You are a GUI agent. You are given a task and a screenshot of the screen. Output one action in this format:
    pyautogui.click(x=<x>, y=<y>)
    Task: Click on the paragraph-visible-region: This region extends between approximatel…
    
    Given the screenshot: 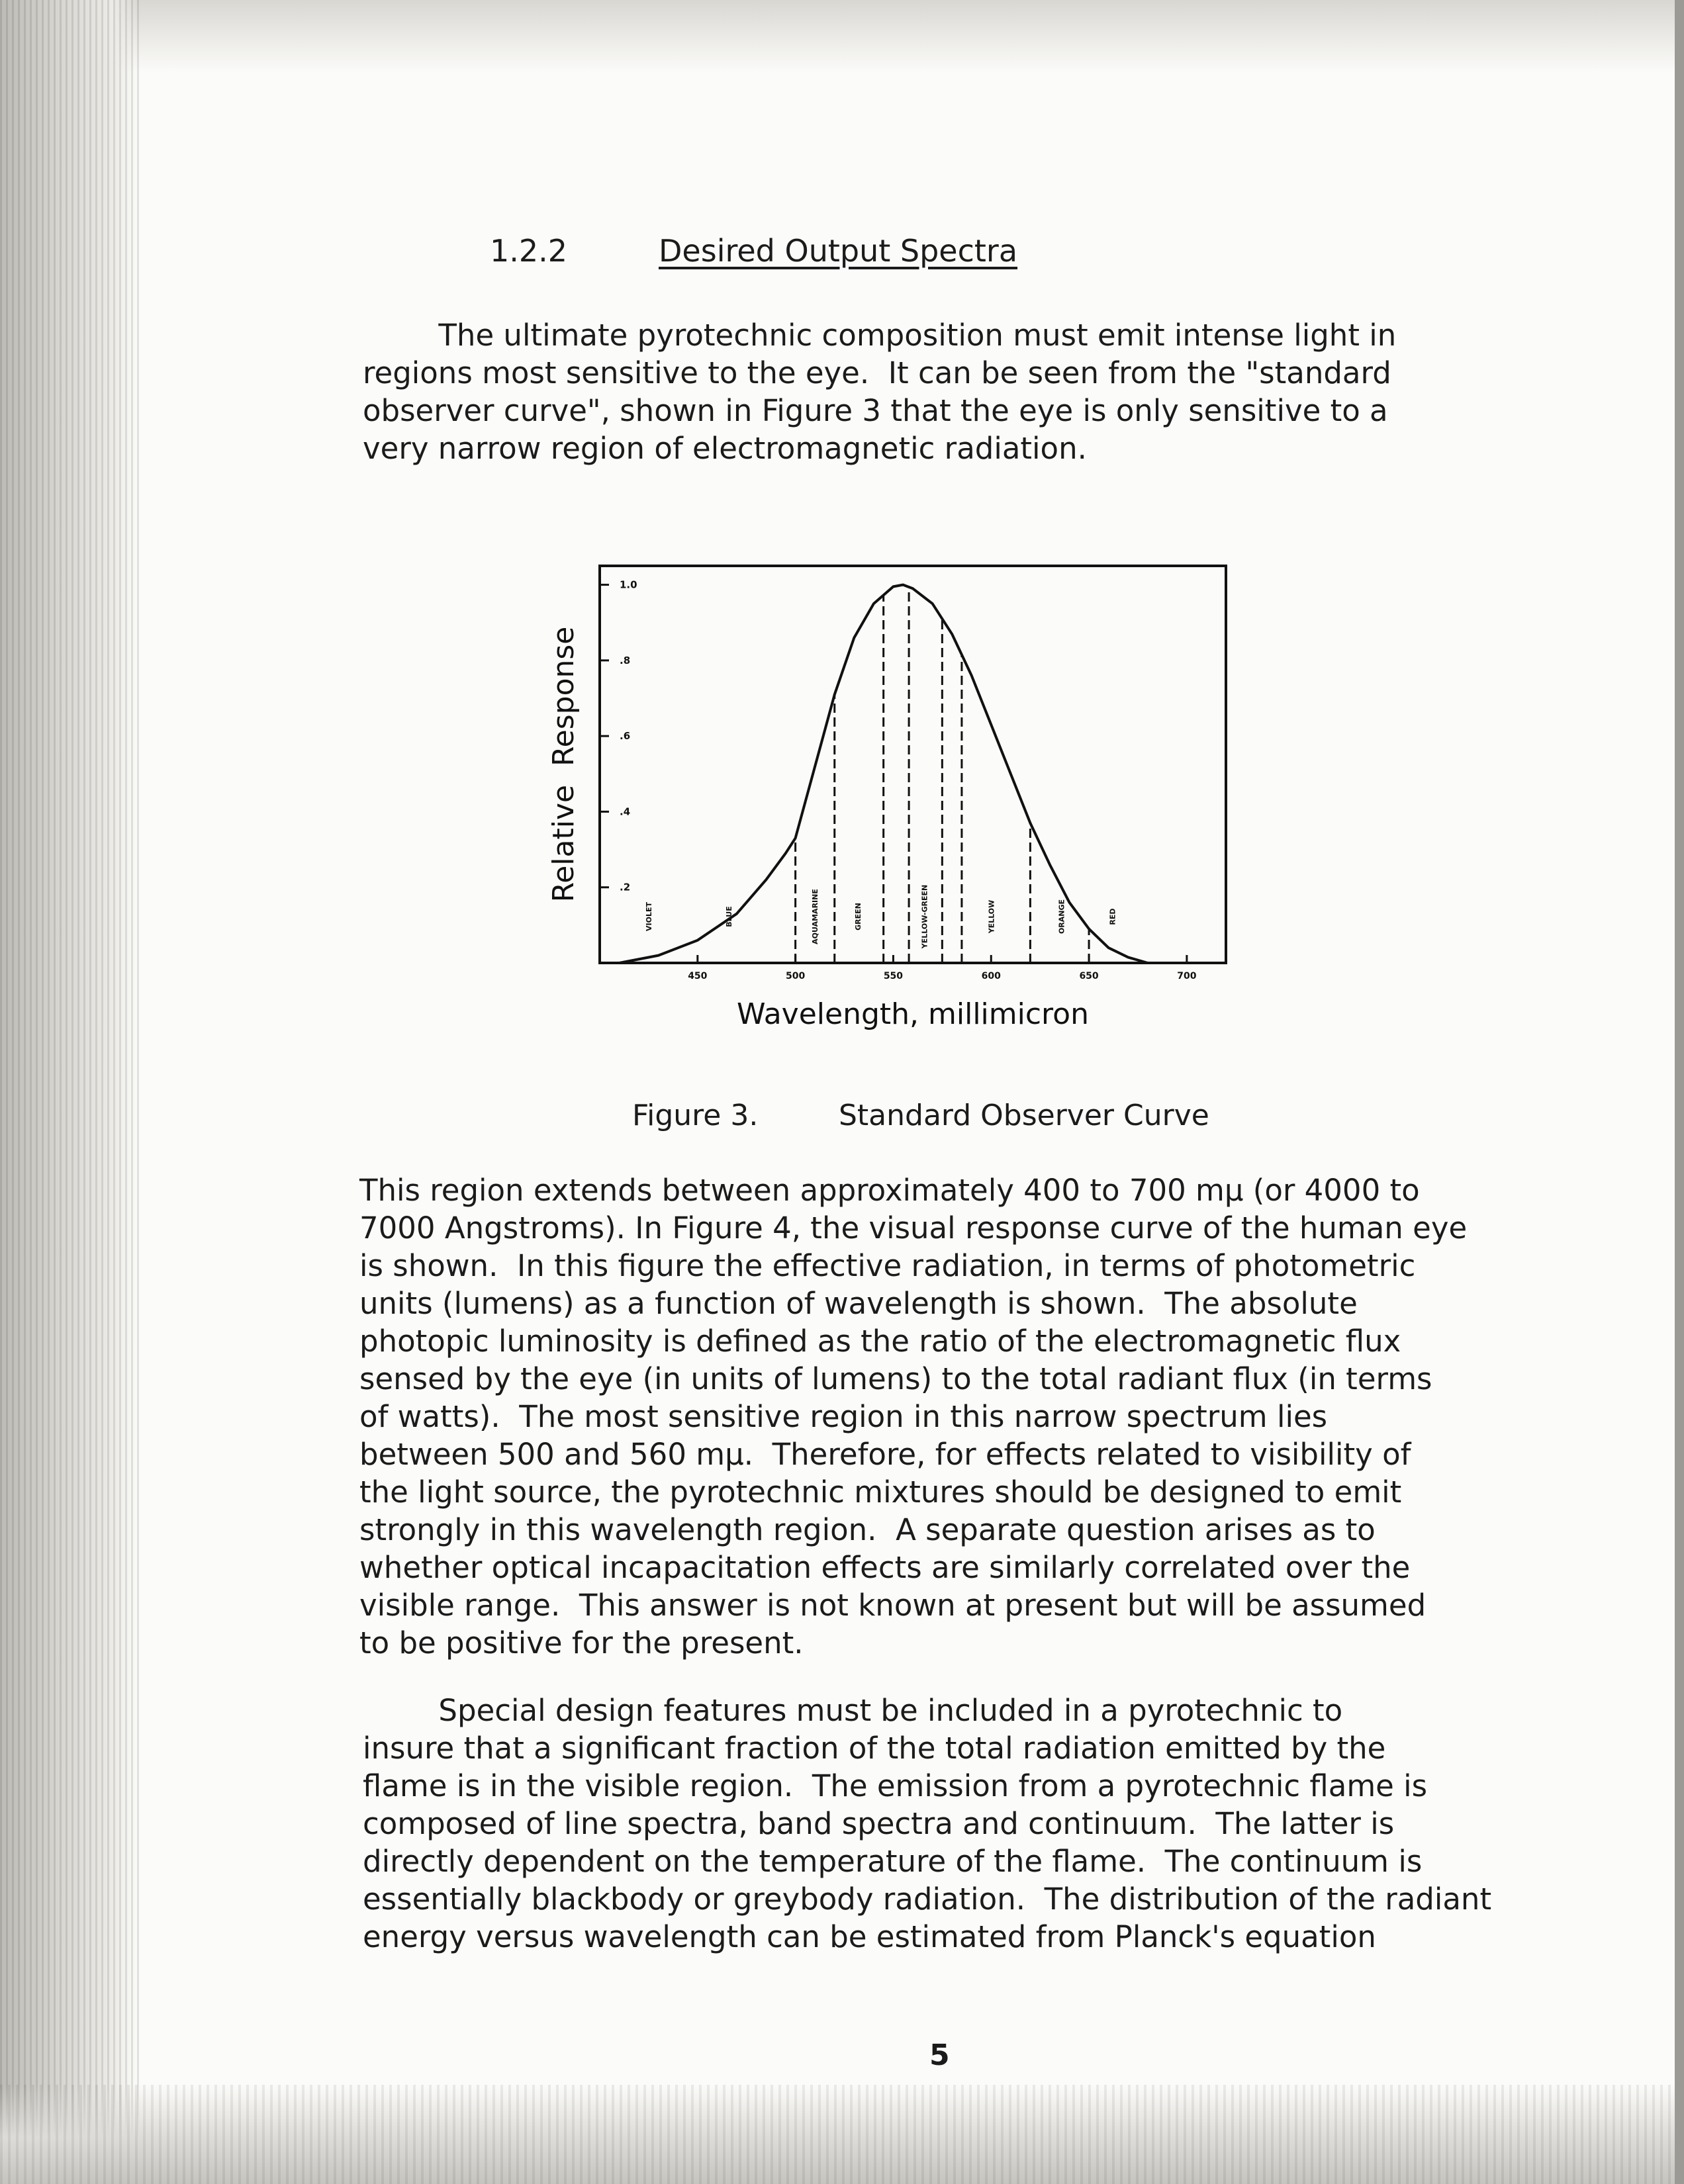 What is the action you would take?
    pyautogui.click(x=913, y=1416)
    